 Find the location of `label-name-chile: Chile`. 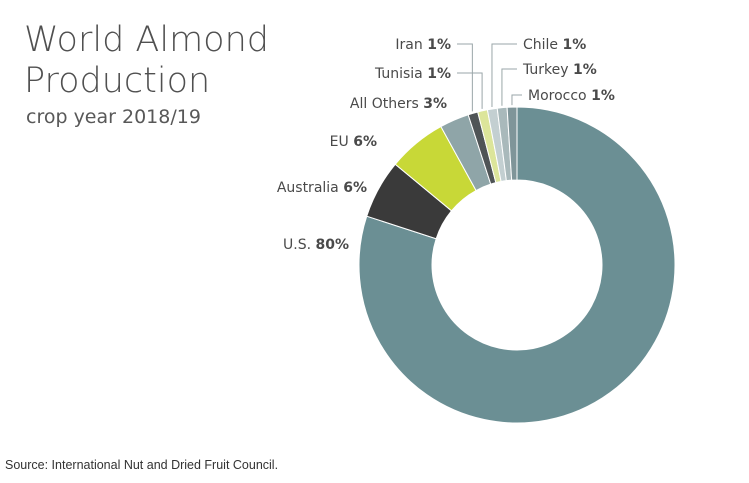

label-name-chile: Chile is located at coordinates (543, 45).